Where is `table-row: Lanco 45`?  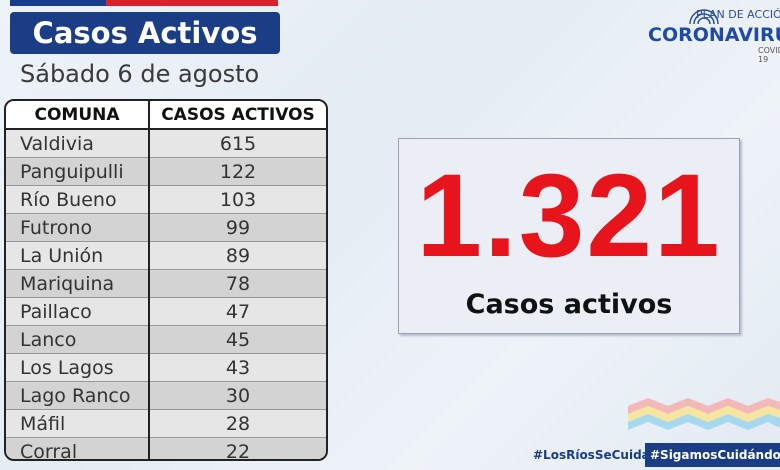 table-row: Lanco 45 is located at coordinates (166, 339).